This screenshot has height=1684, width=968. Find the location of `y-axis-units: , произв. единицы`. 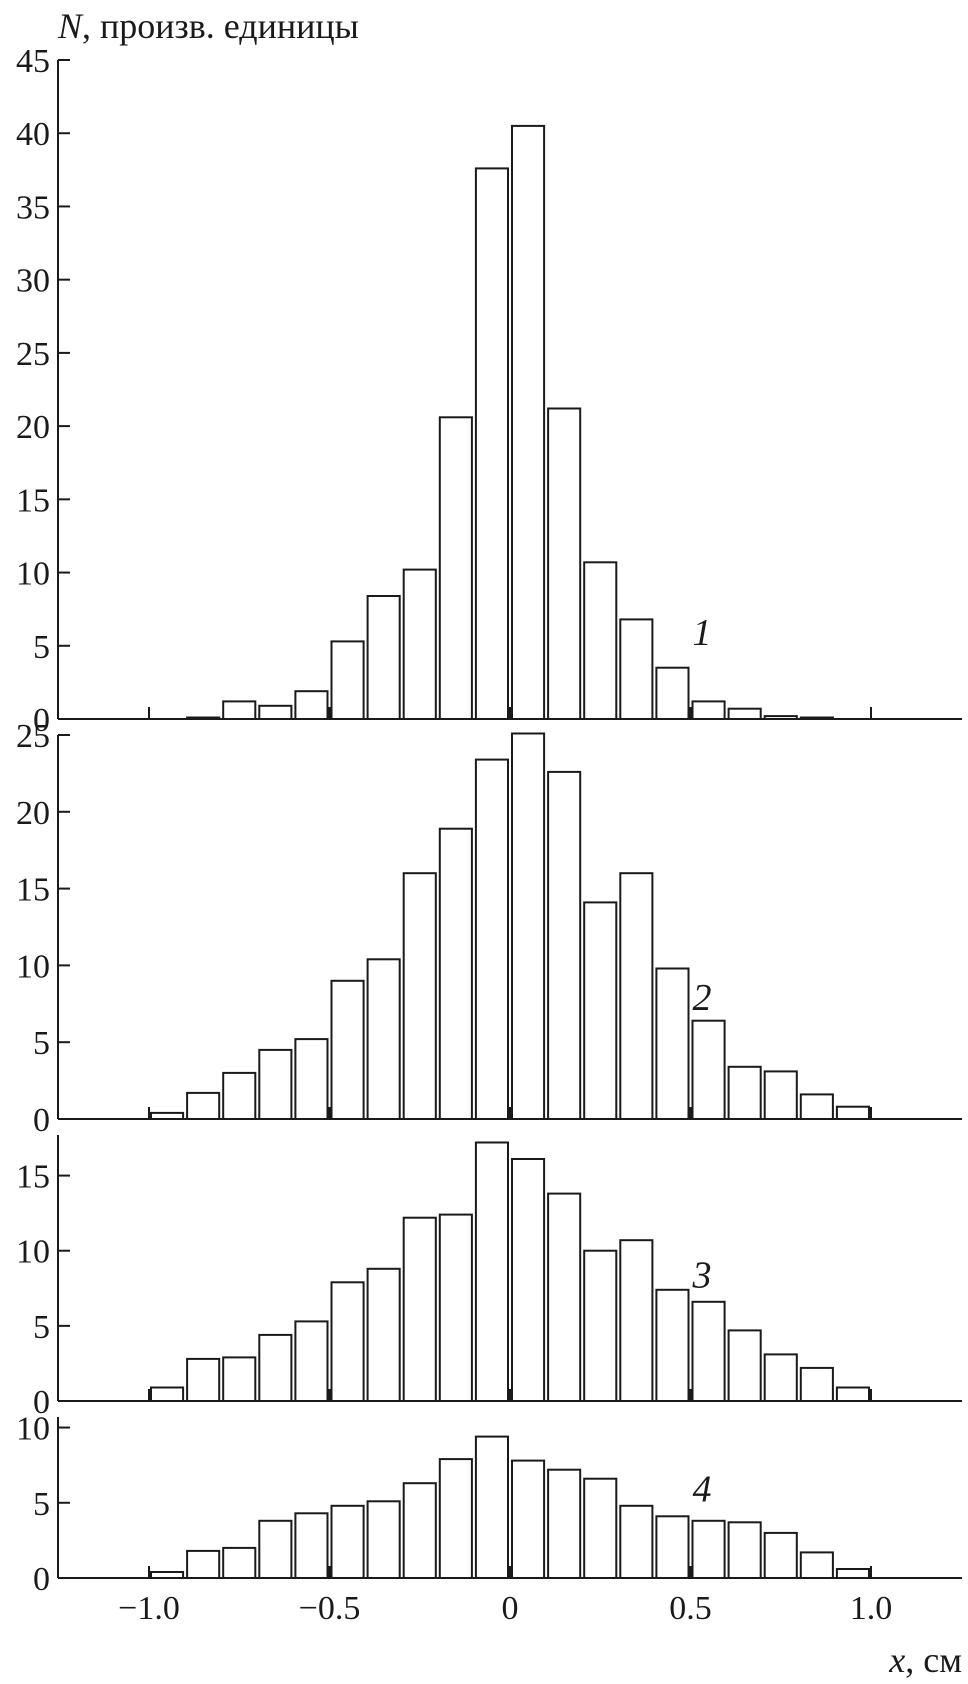

y-axis-units: , произв. единицы is located at coordinates (220, 26).